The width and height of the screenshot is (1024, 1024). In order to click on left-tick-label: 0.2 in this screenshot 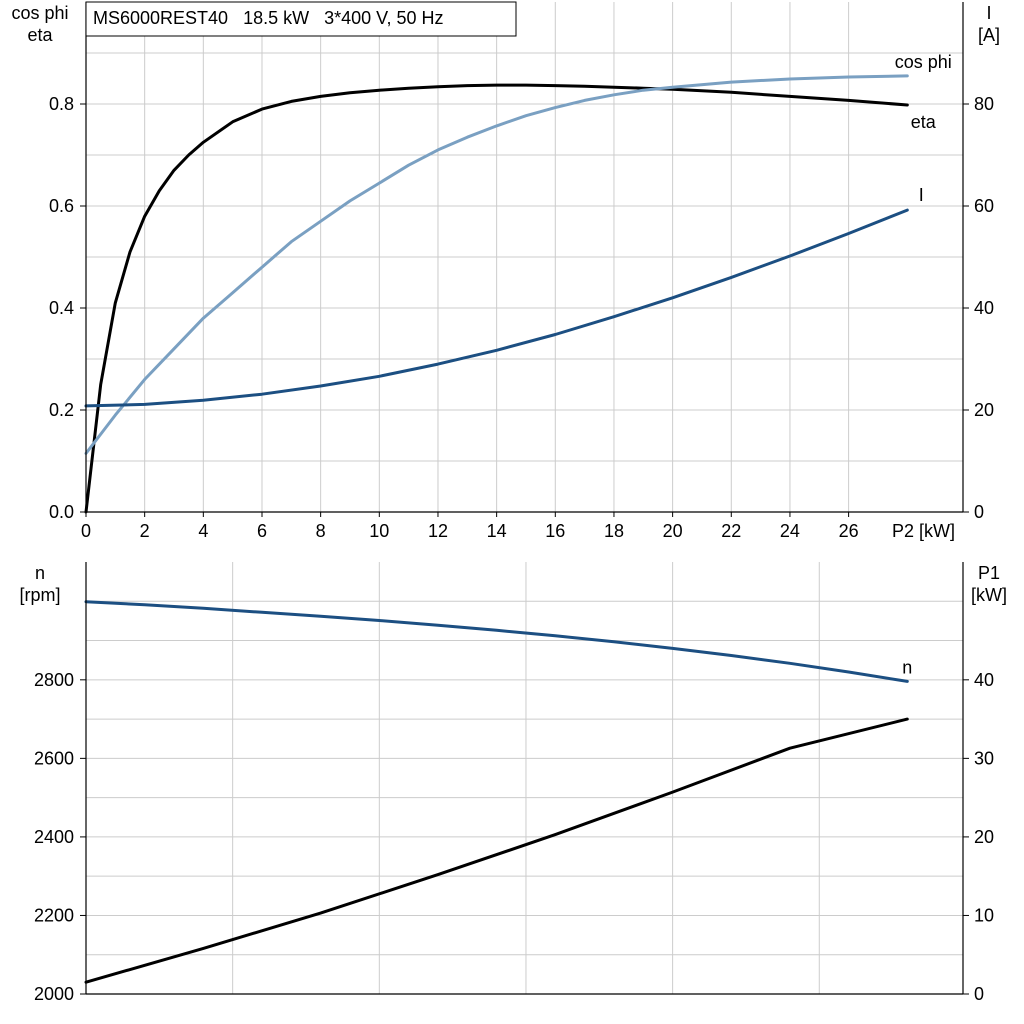, I will do `click(61, 410)`.